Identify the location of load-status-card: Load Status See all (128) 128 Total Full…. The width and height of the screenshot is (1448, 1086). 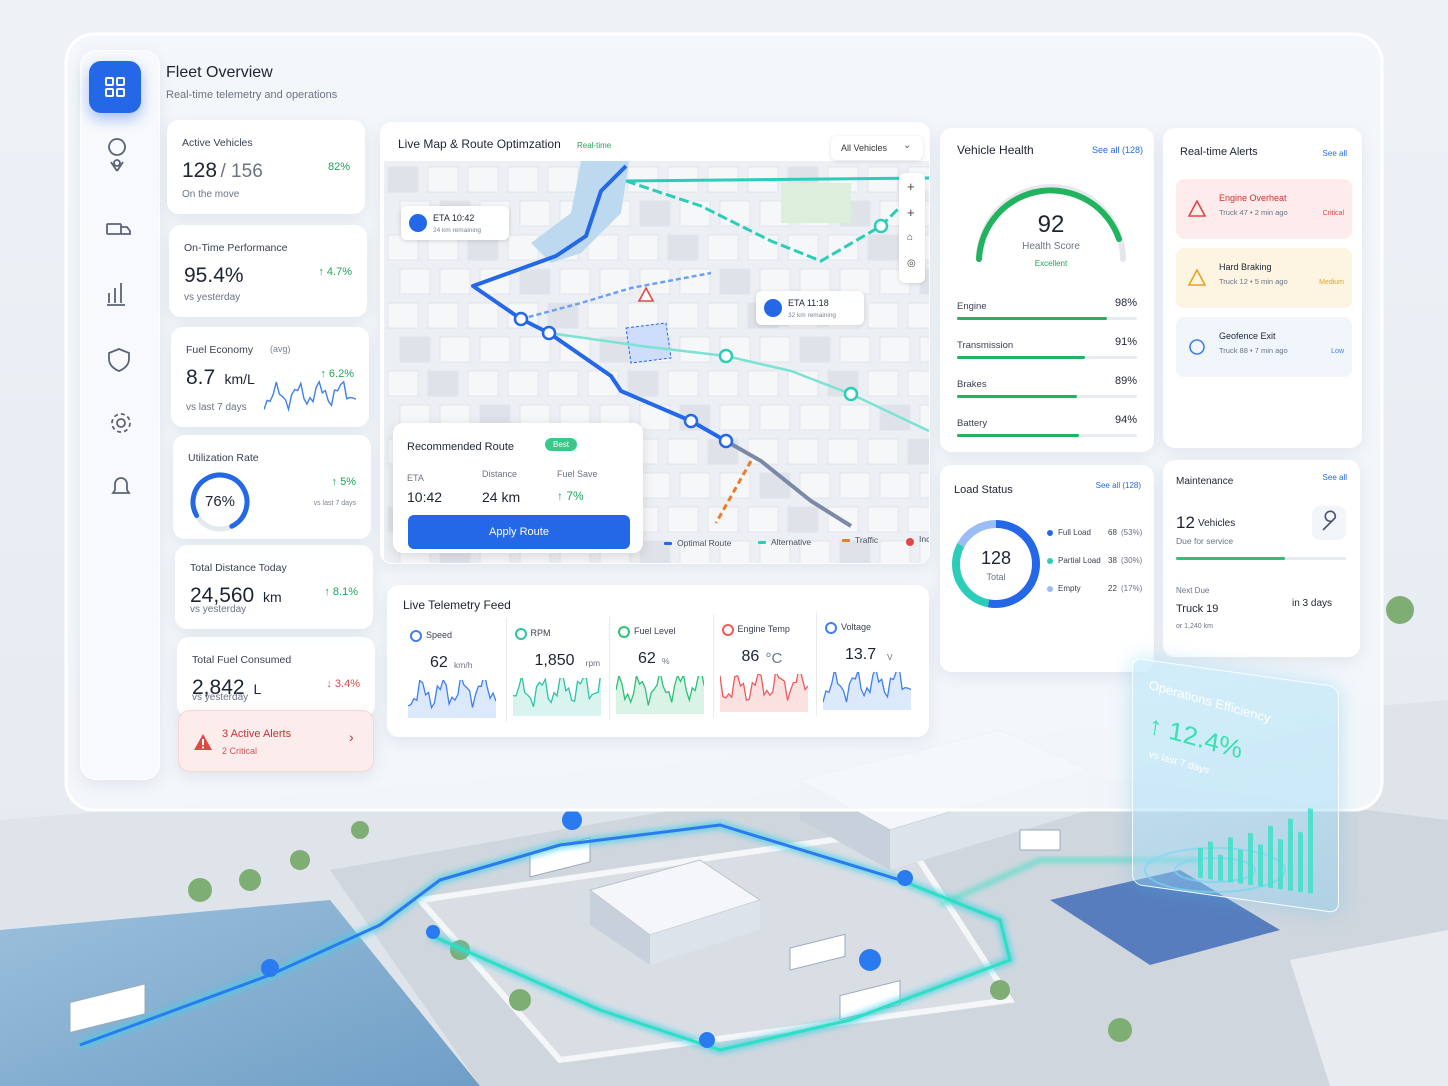
(1047, 568).